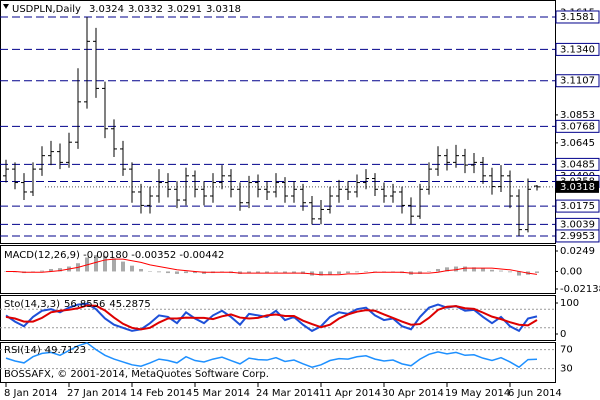 The image size is (600, 400). Describe the element at coordinates (145, 9) in the screenshot. I see `high: 3.0332` at that location.